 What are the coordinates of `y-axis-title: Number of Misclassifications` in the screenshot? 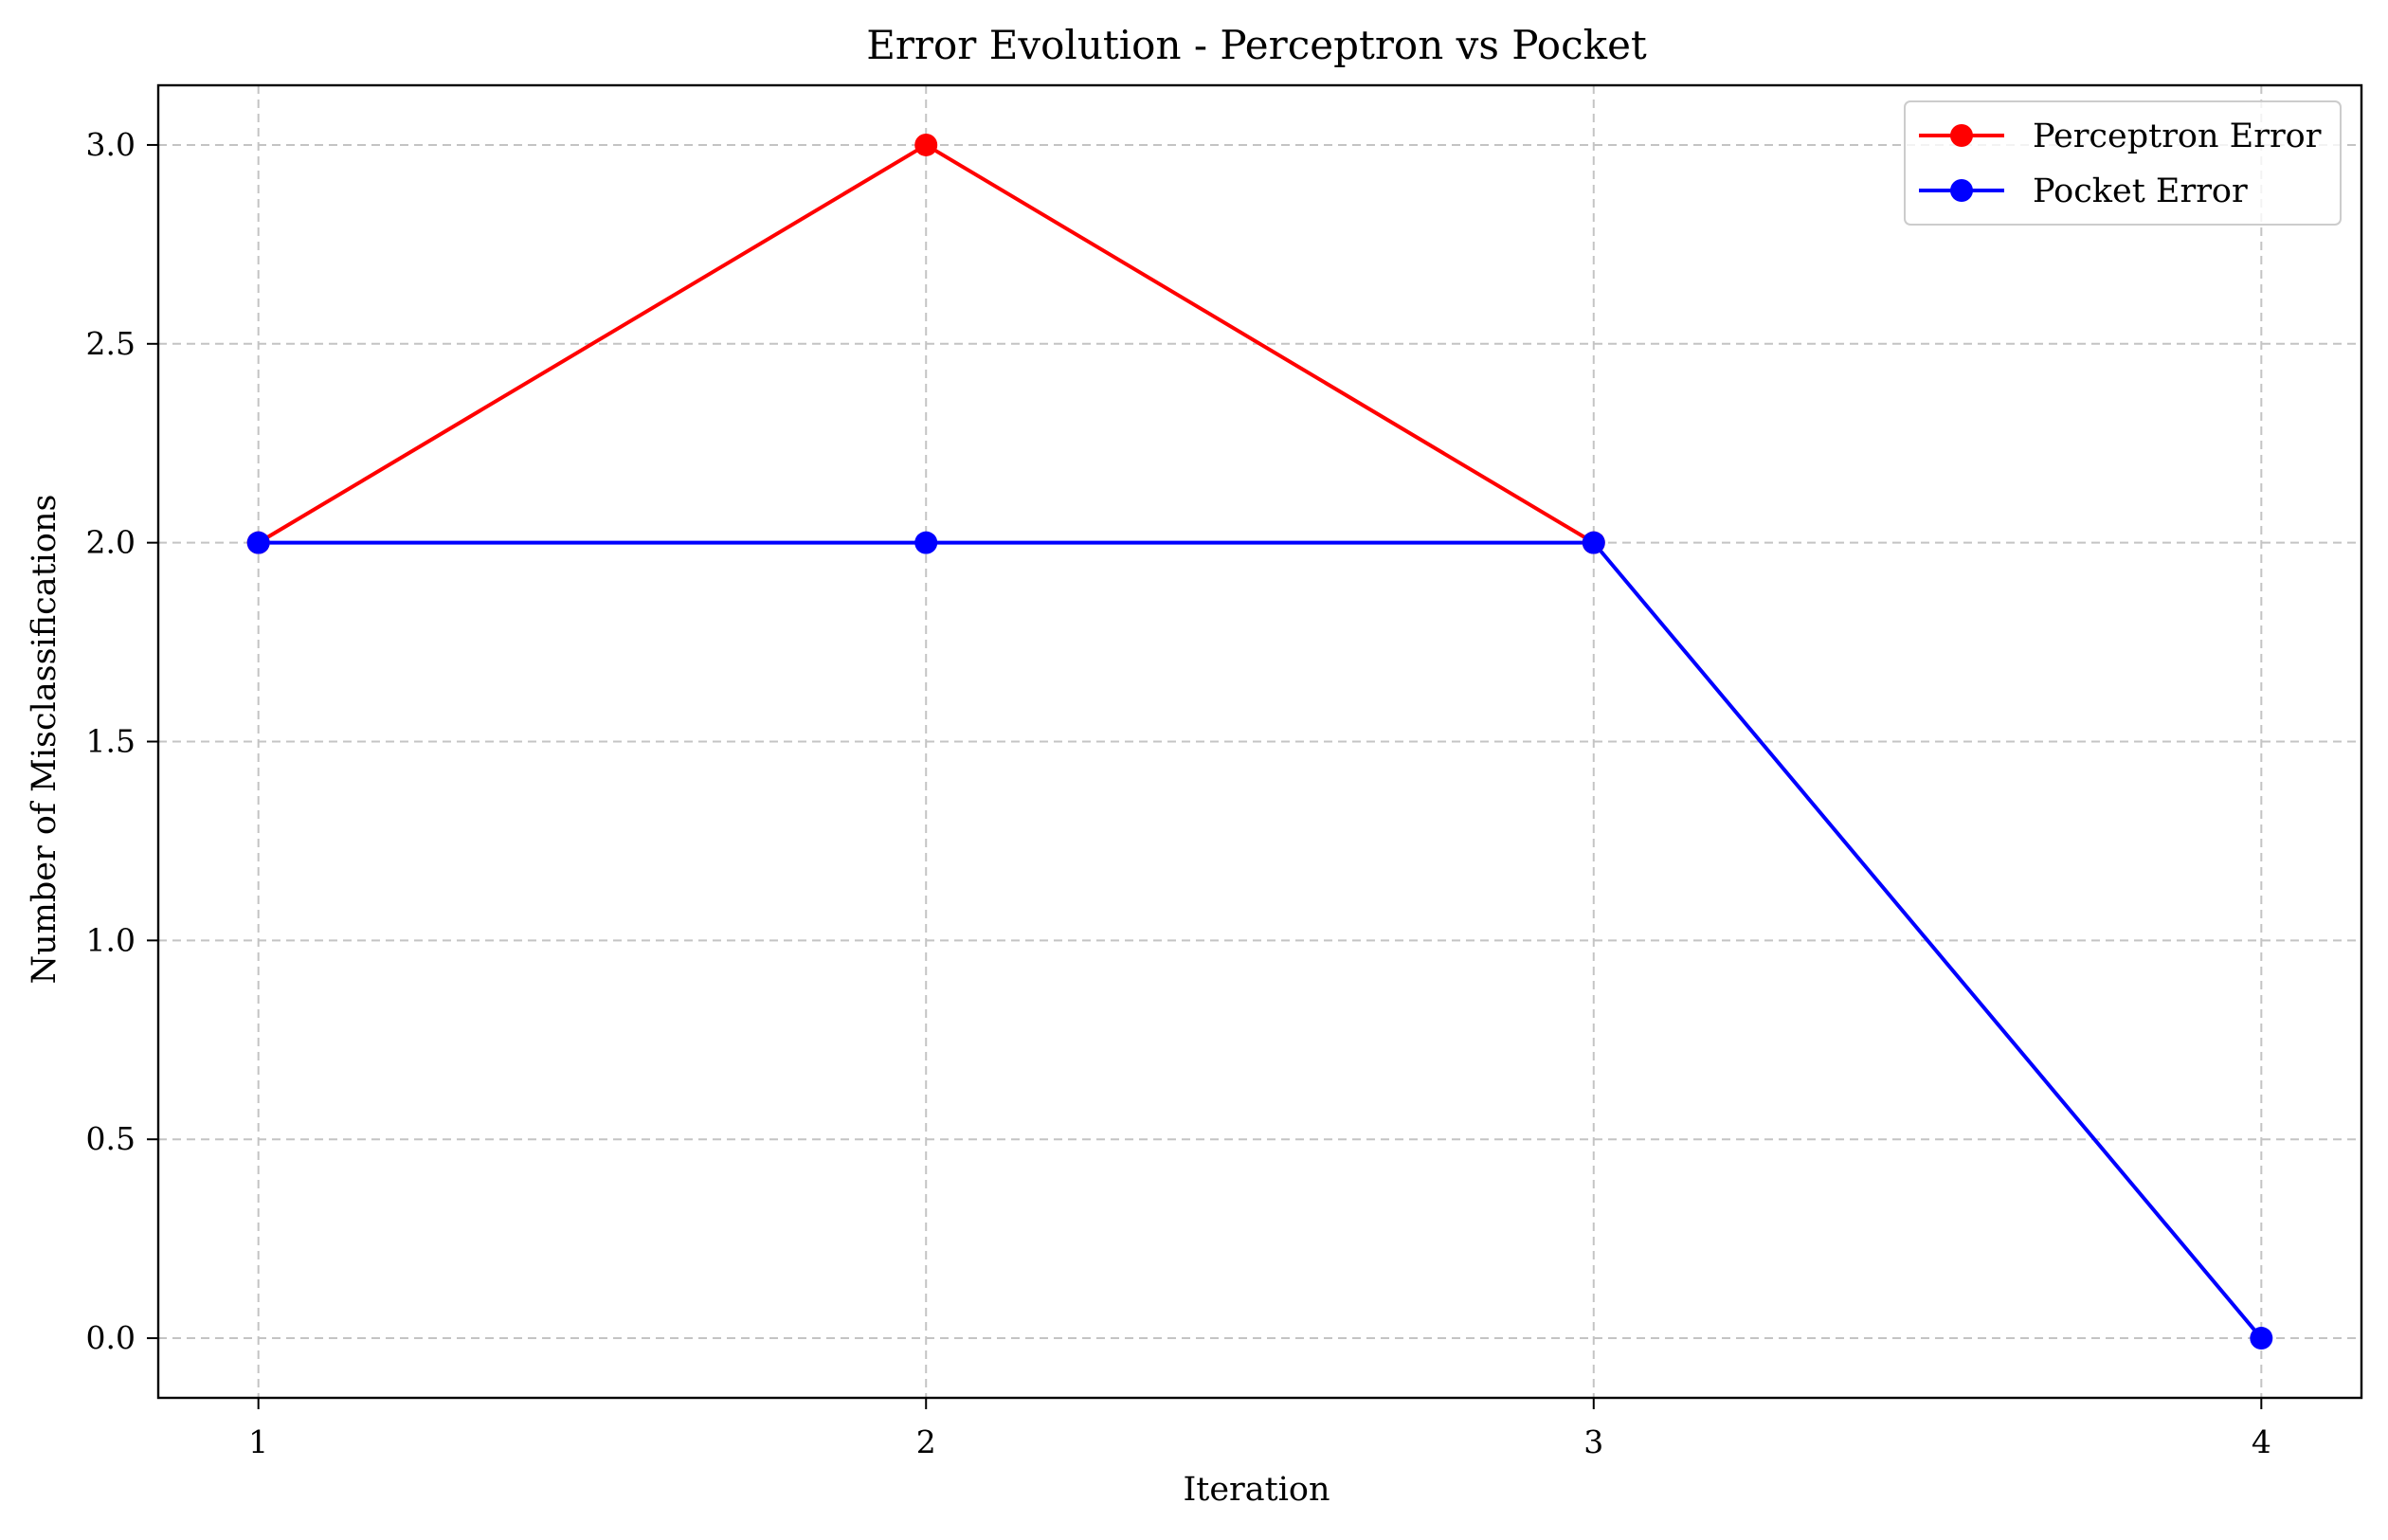 It's located at (44, 740).